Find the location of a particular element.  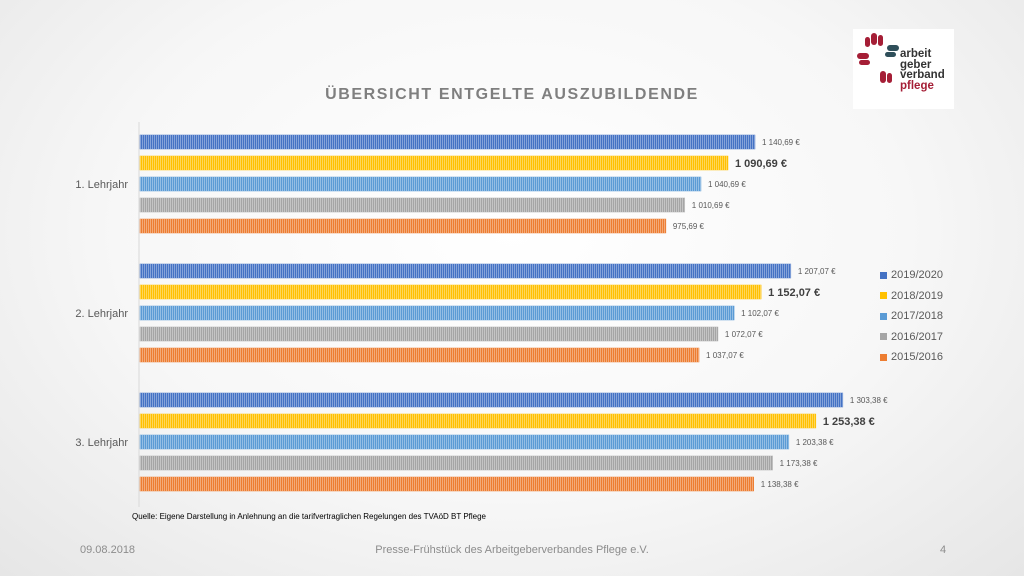

category-label: 3. Lehrjahr is located at coordinates (101, 443).